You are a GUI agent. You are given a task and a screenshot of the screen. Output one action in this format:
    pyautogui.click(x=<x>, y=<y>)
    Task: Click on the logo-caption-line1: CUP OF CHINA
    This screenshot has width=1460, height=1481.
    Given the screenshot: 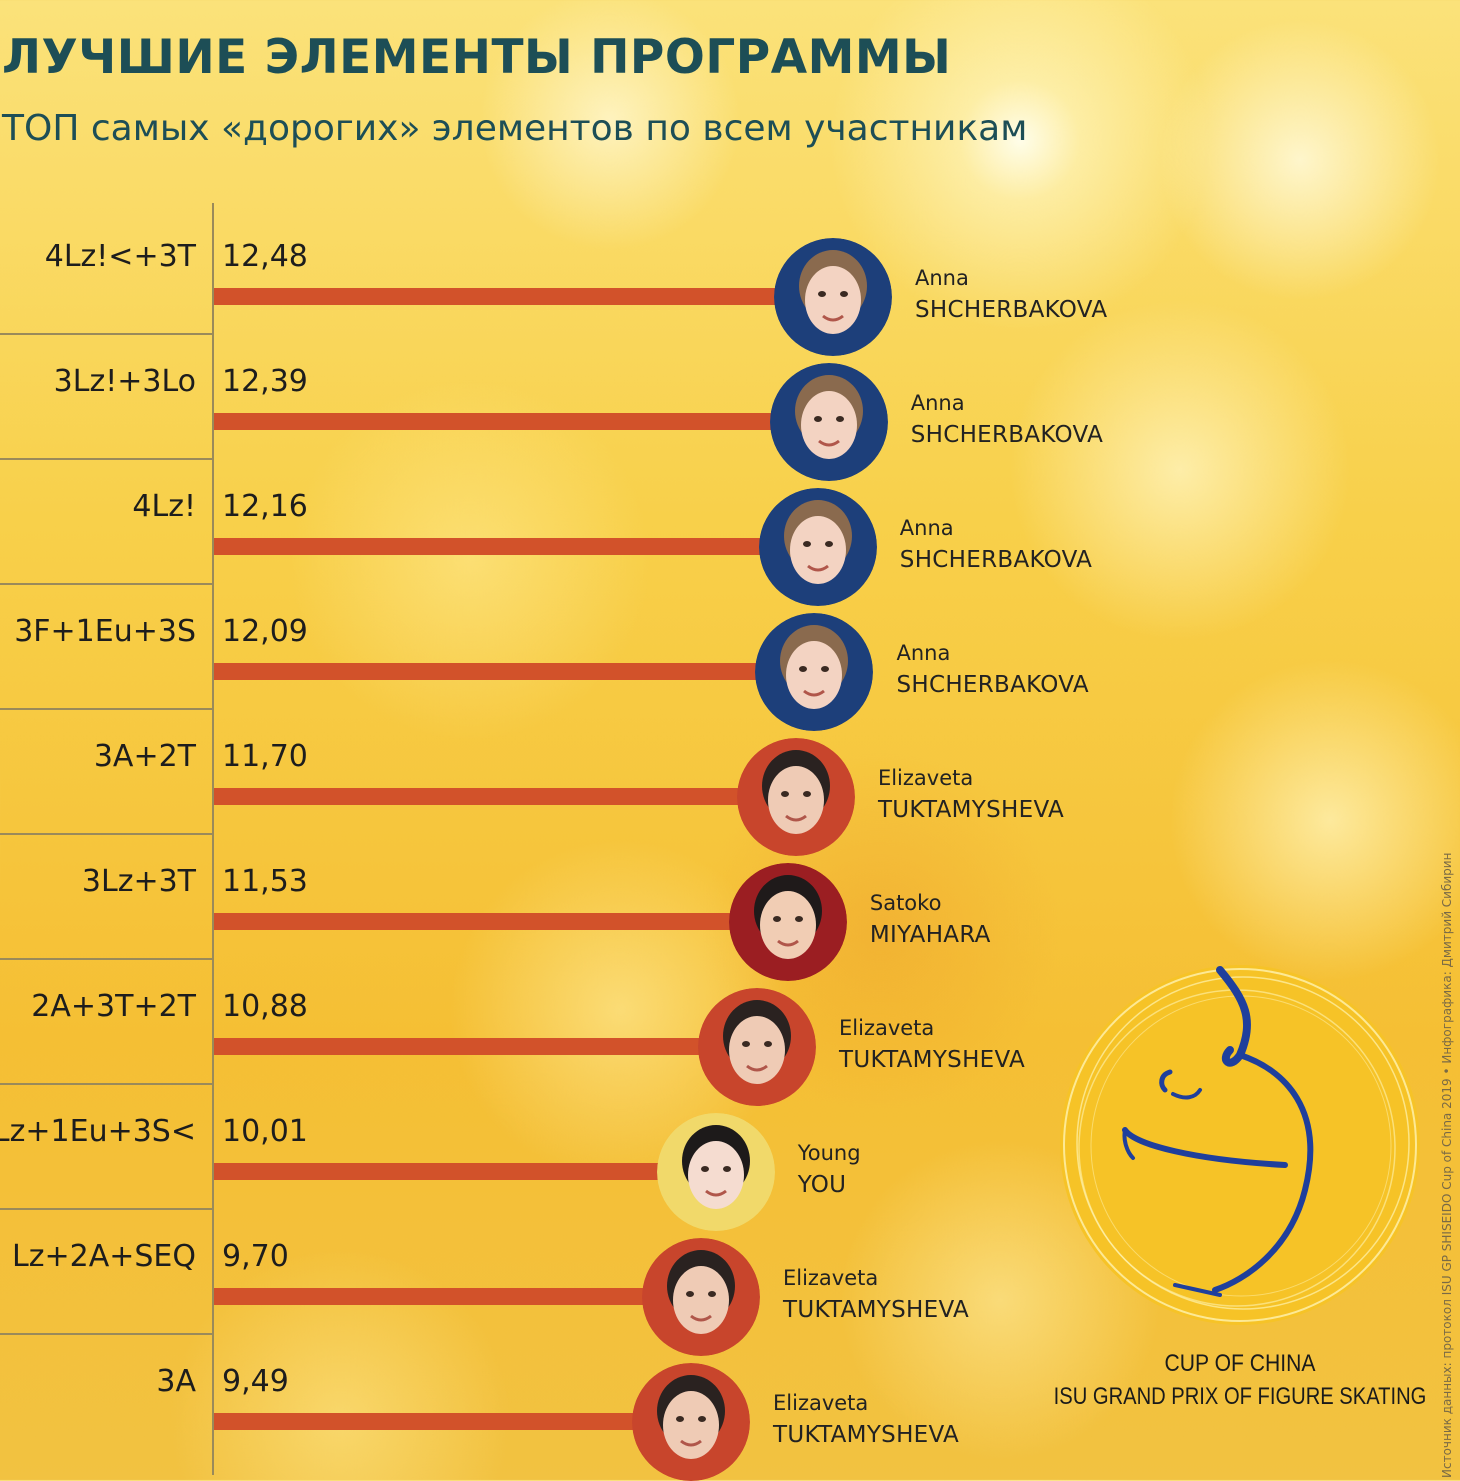 What is the action you would take?
    pyautogui.click(x=1240, y=1363)
    